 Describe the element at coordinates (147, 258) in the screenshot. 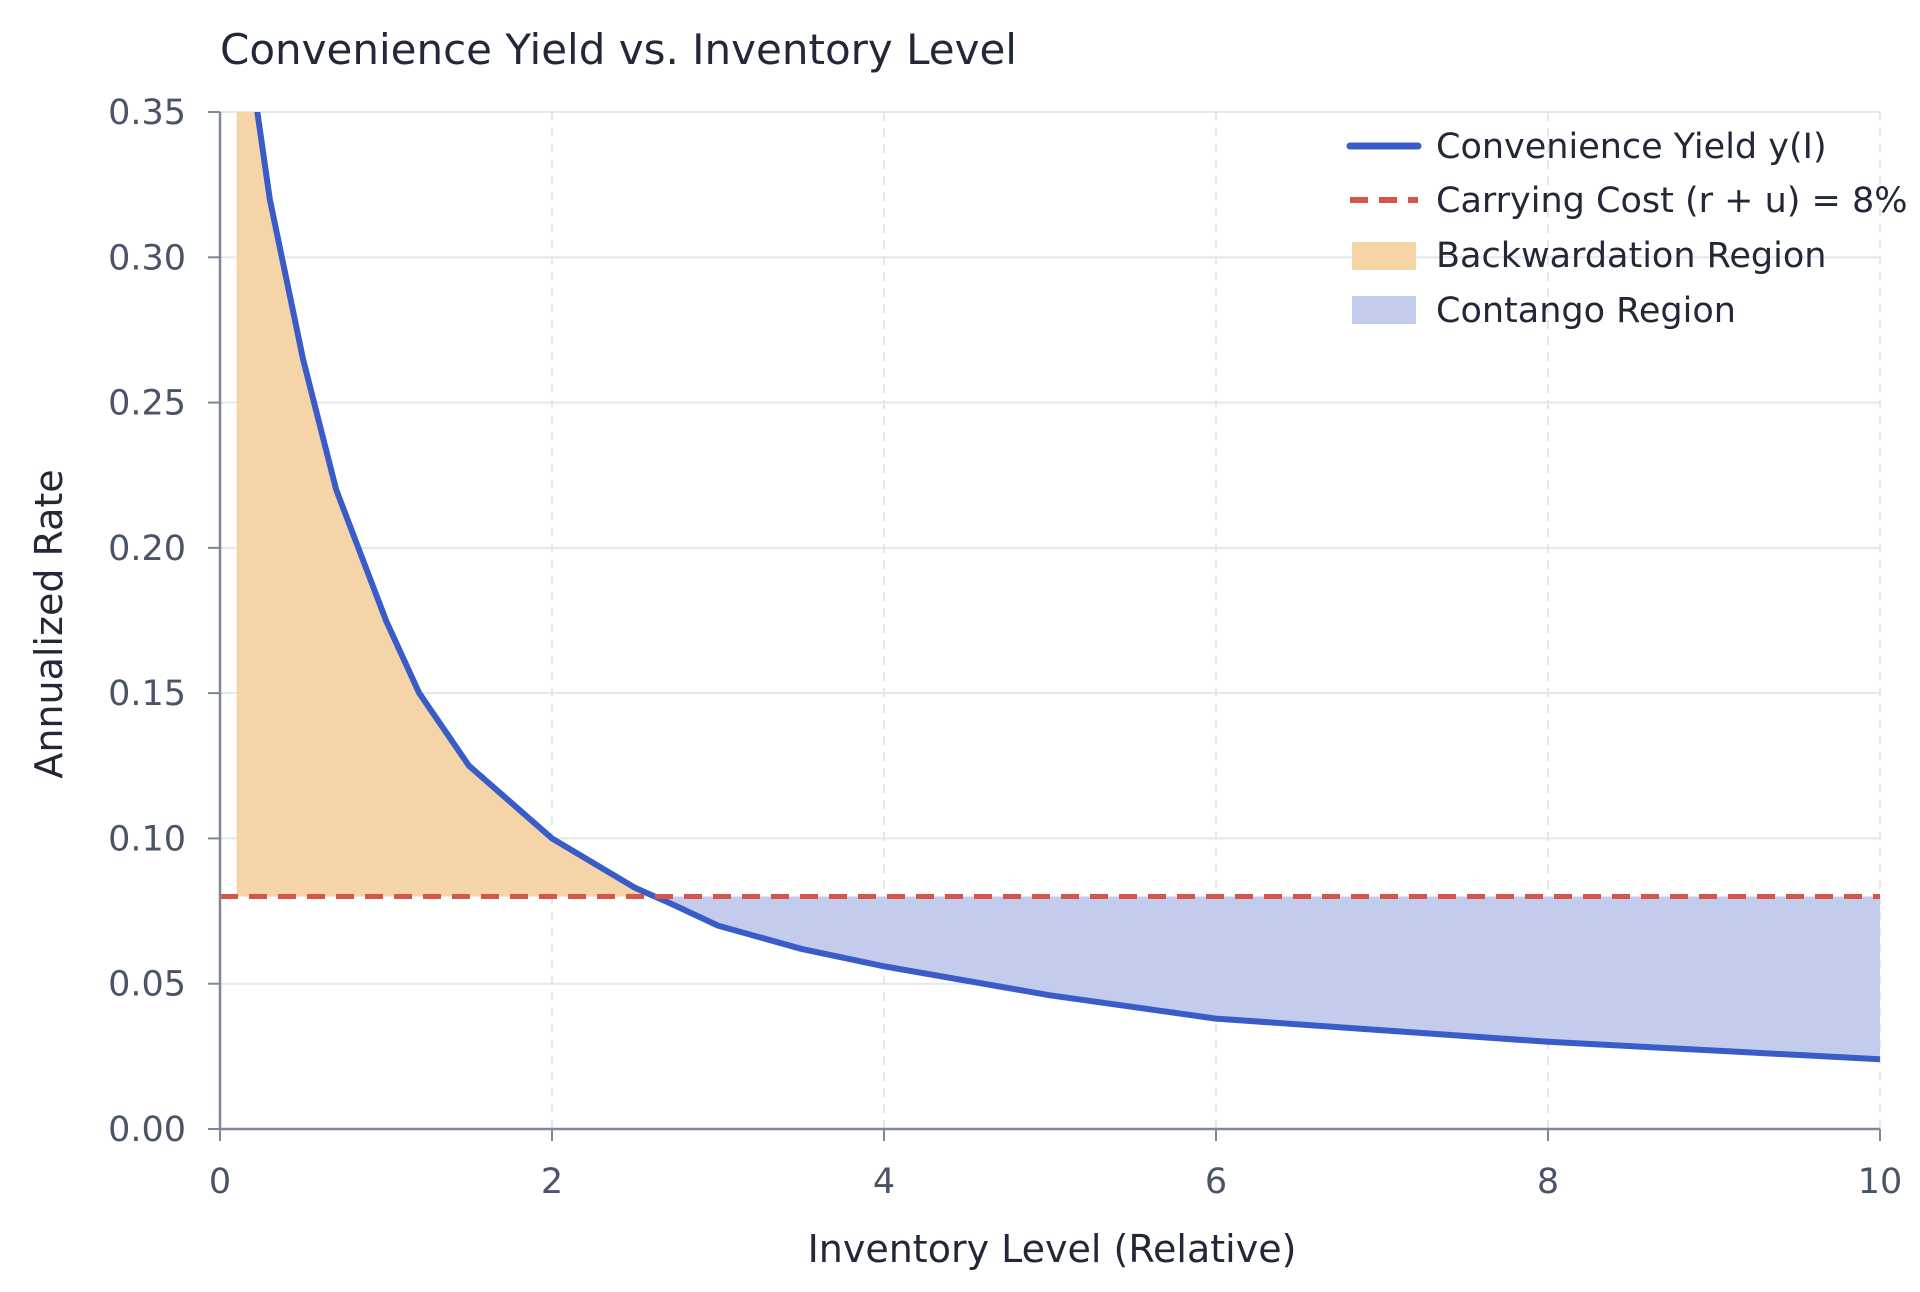

I see `y-tick-label: 0.30` at that location.